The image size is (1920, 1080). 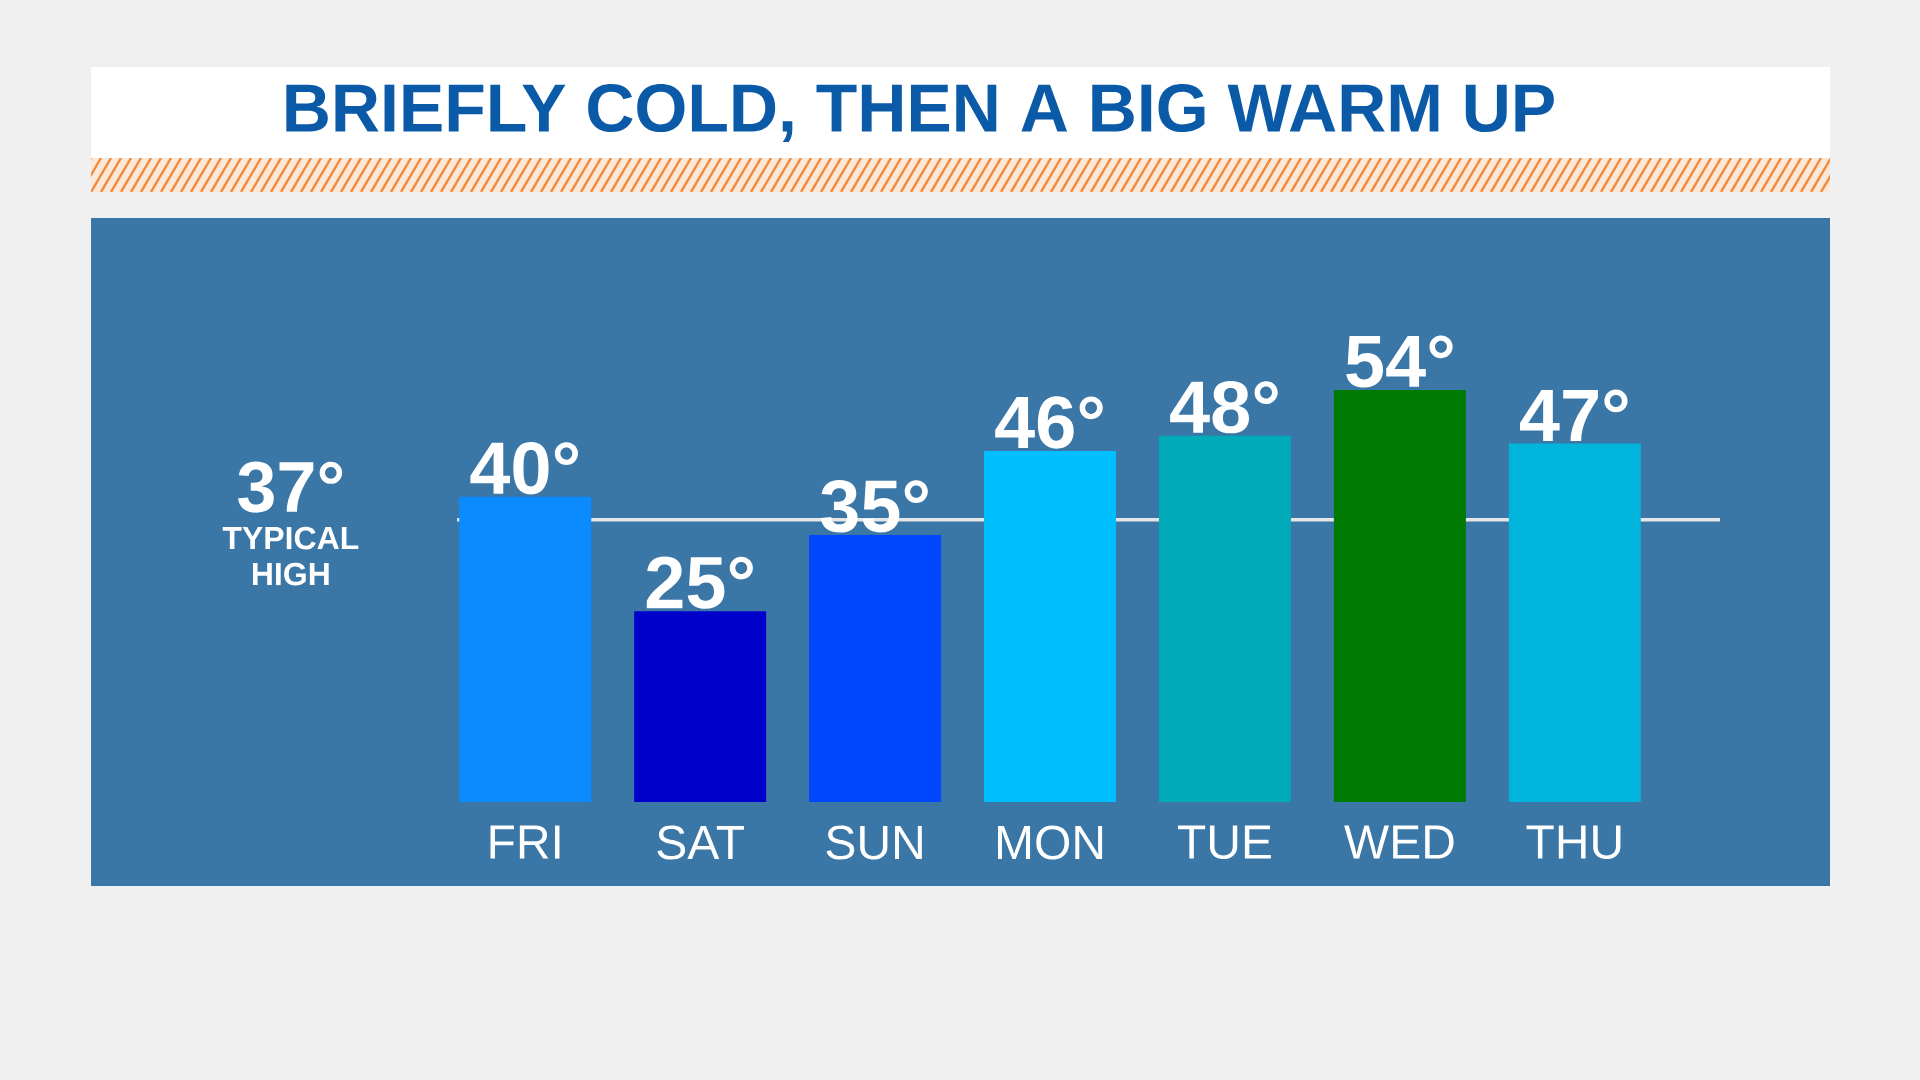 I want to click on data-label: 48°, so click(x=1224, y=407).